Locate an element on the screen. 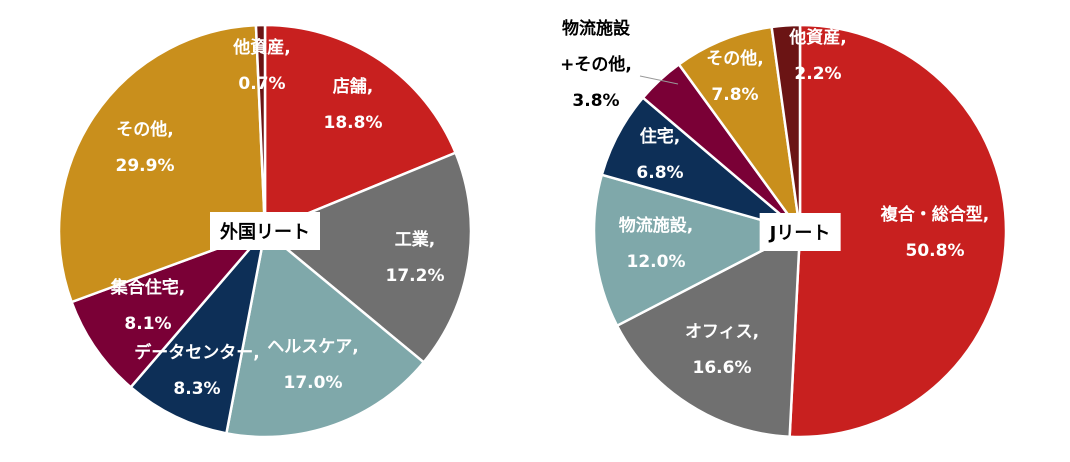 The width and height of the screenshot is (1070, 462). data-label: 店舗, 18.8% is located at coordinates (353, 105).